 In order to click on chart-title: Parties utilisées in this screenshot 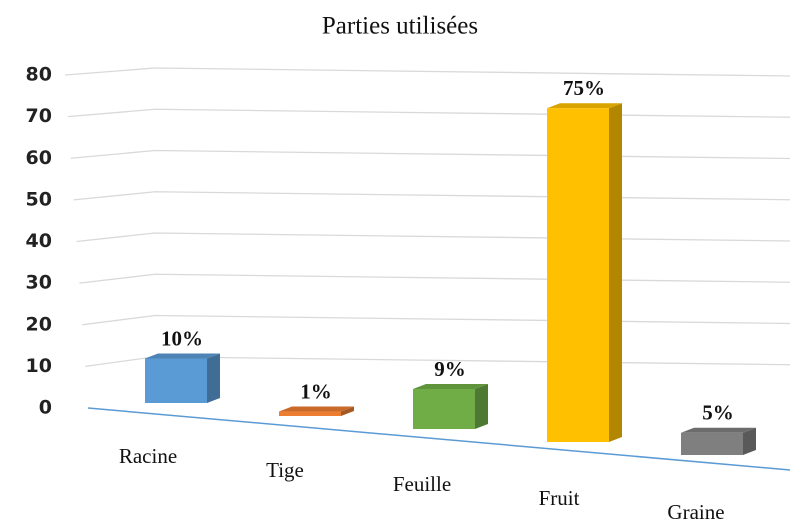, I will do `click(400, 26)`.